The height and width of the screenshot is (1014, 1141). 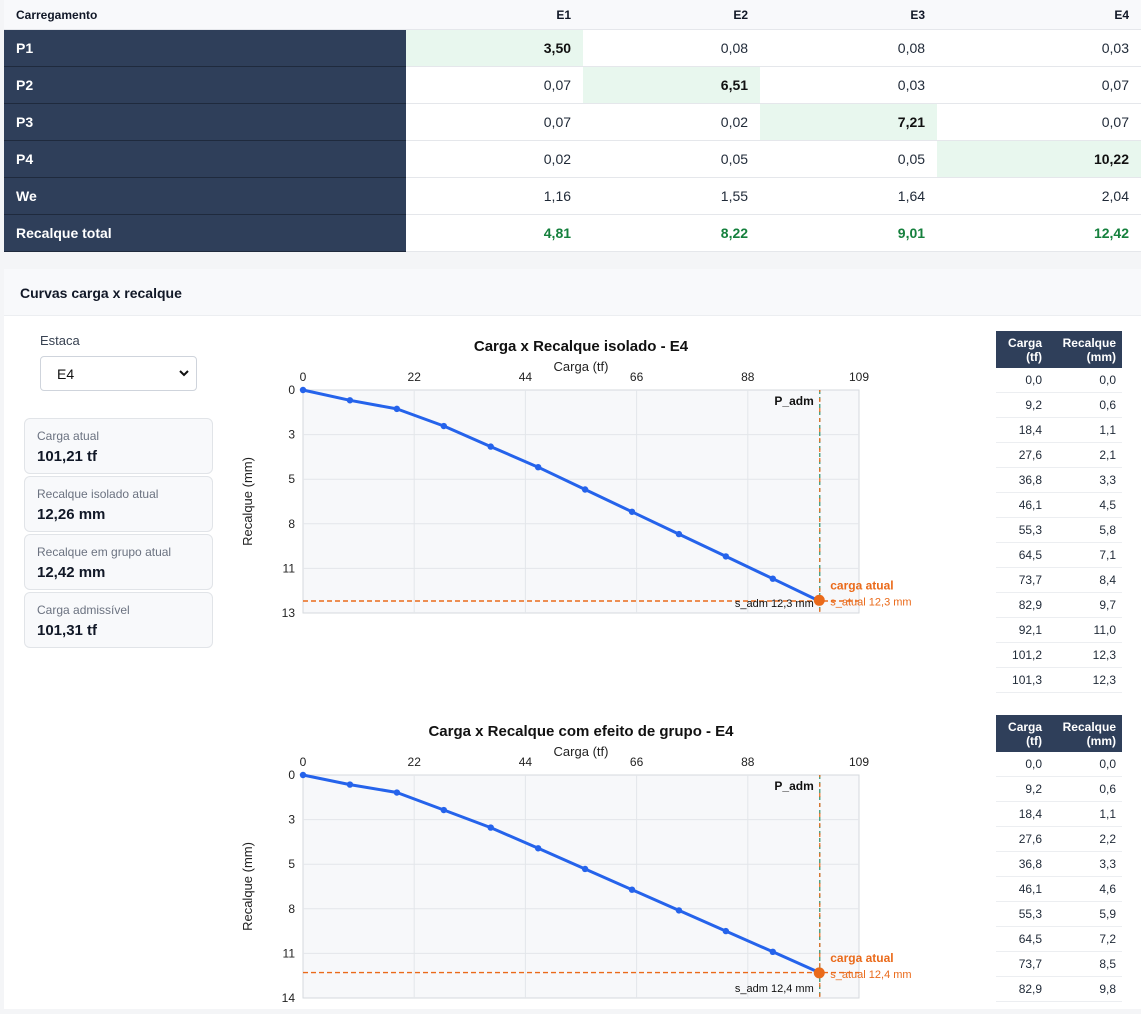 What do you see at coordinates (205, 233) in the screenshot?
I see `matrix-total-label: Recalque total` at bounding box center [205, 233].